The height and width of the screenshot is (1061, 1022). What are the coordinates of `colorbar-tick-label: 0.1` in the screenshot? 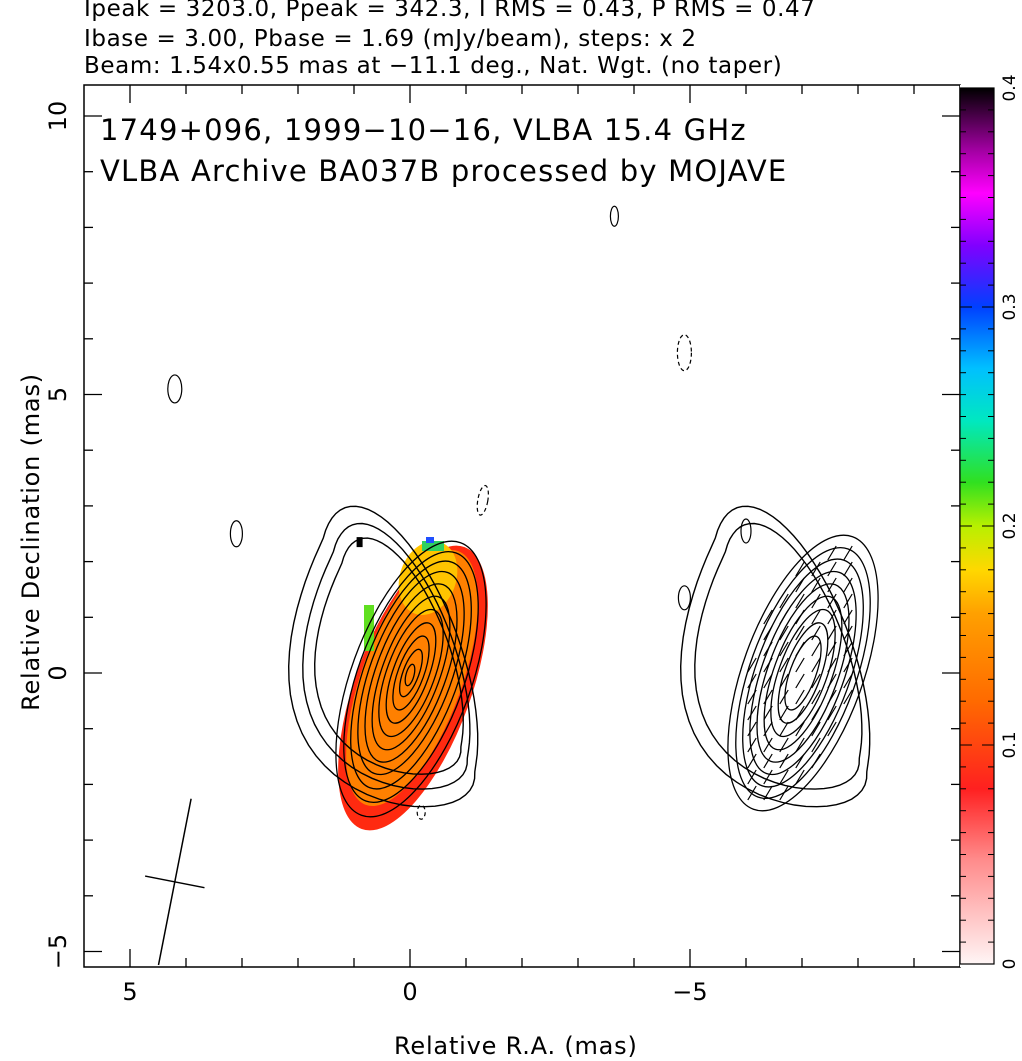 It's located at (1010, 744).